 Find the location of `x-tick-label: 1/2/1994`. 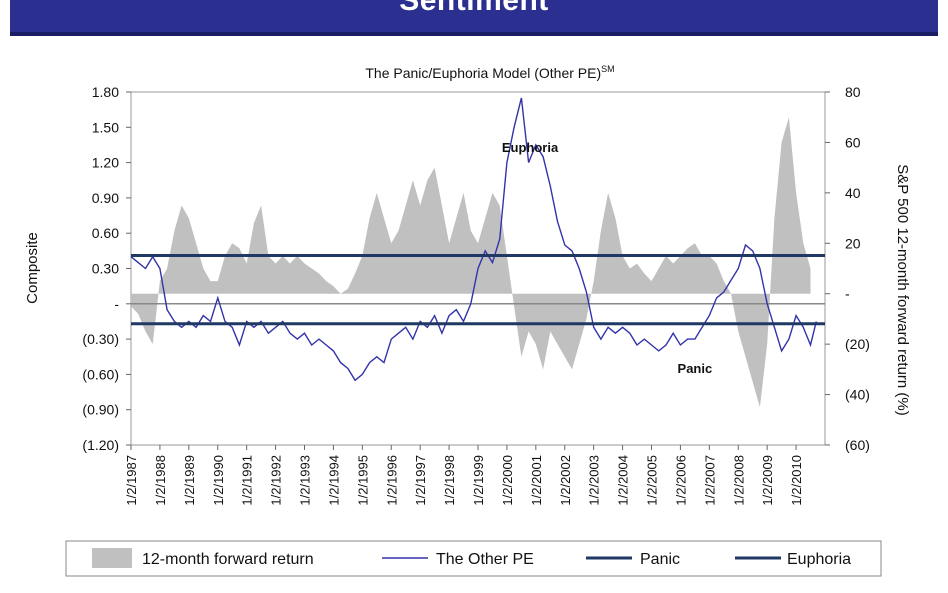

x-tick-label: 1/2/1994 is located at coordinates (333, 480).